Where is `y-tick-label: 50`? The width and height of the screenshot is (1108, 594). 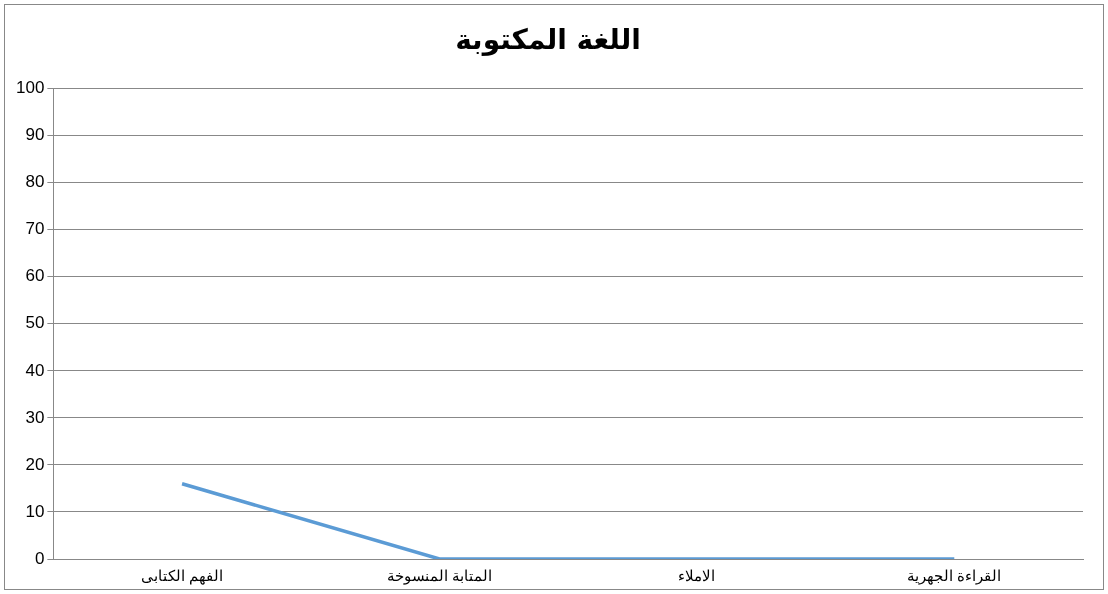
y-tick-label: 50 is located at coordinates (35, 323).